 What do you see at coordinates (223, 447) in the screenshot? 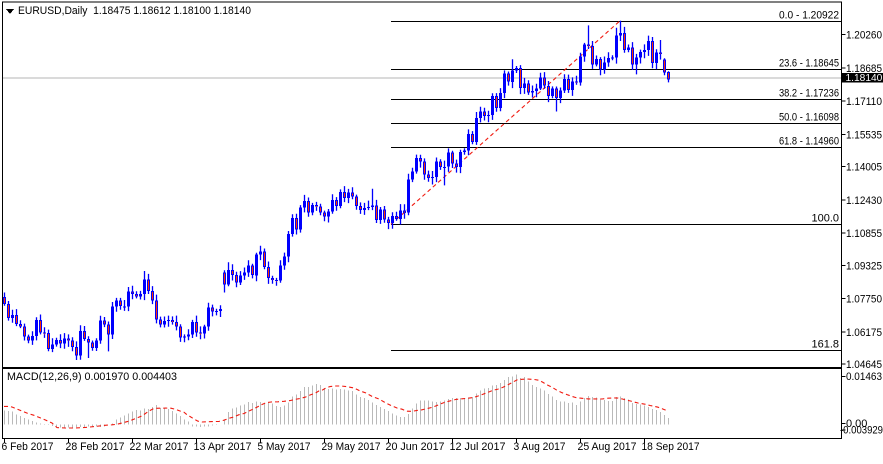
I see `svg-text: 13 Apr 2017` at bounding box center [223, 447].